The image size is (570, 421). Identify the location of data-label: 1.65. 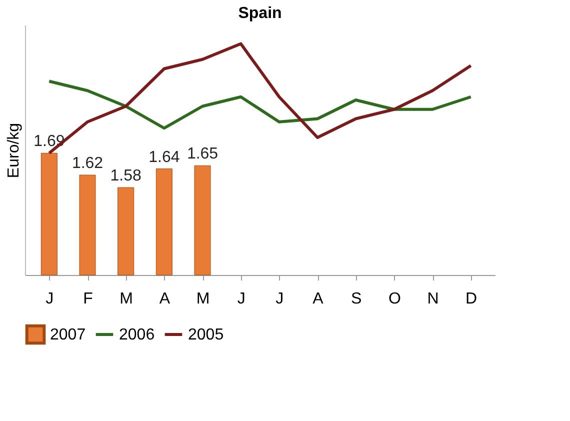
(202, 154).